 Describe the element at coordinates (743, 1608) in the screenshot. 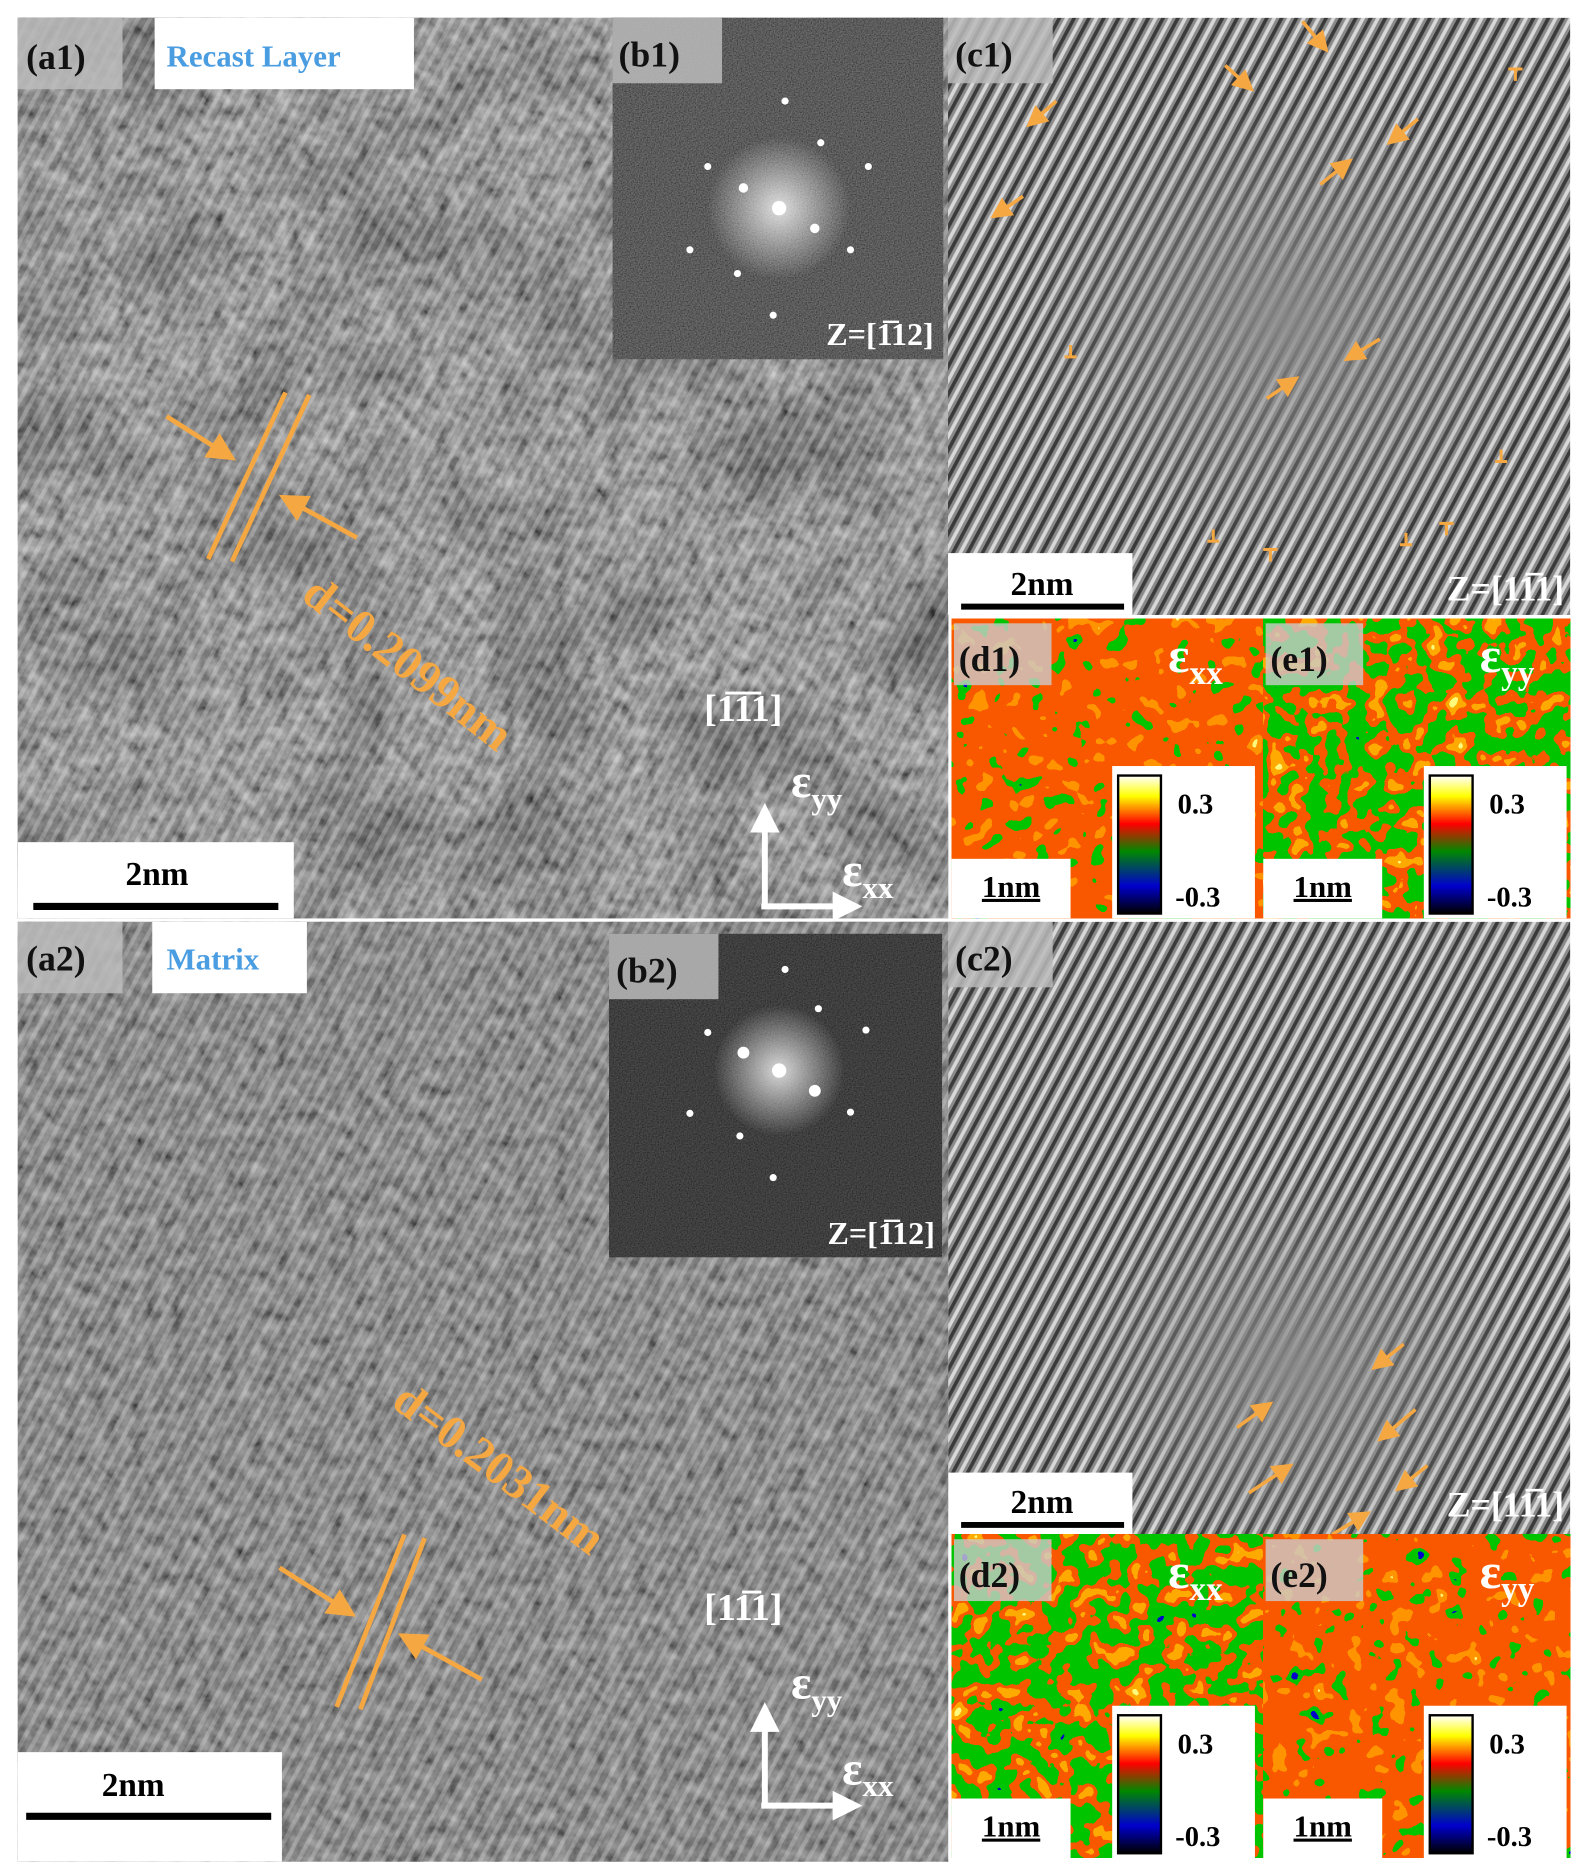

I see `direction-label: [11̅1]` at that location.